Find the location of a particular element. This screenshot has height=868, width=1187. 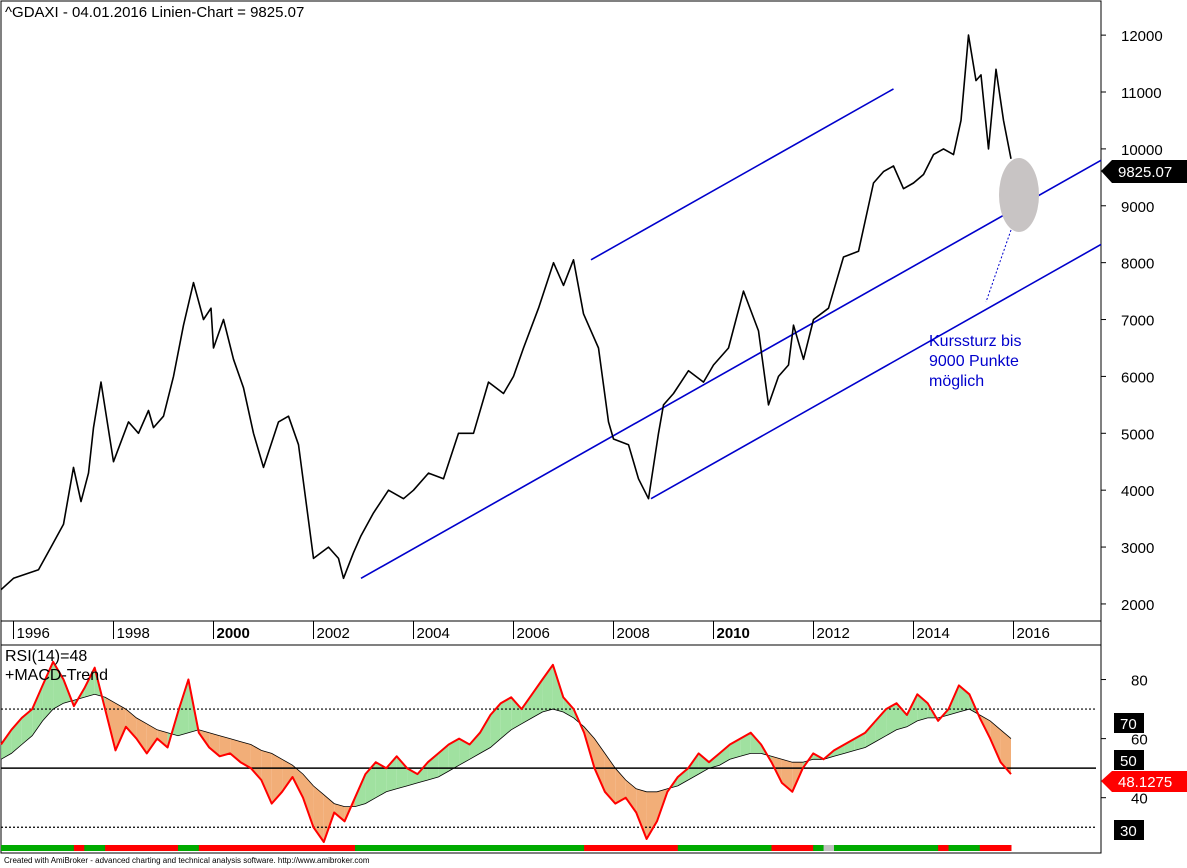

level-label-50: 50 is located at coordinates (1128, 761).